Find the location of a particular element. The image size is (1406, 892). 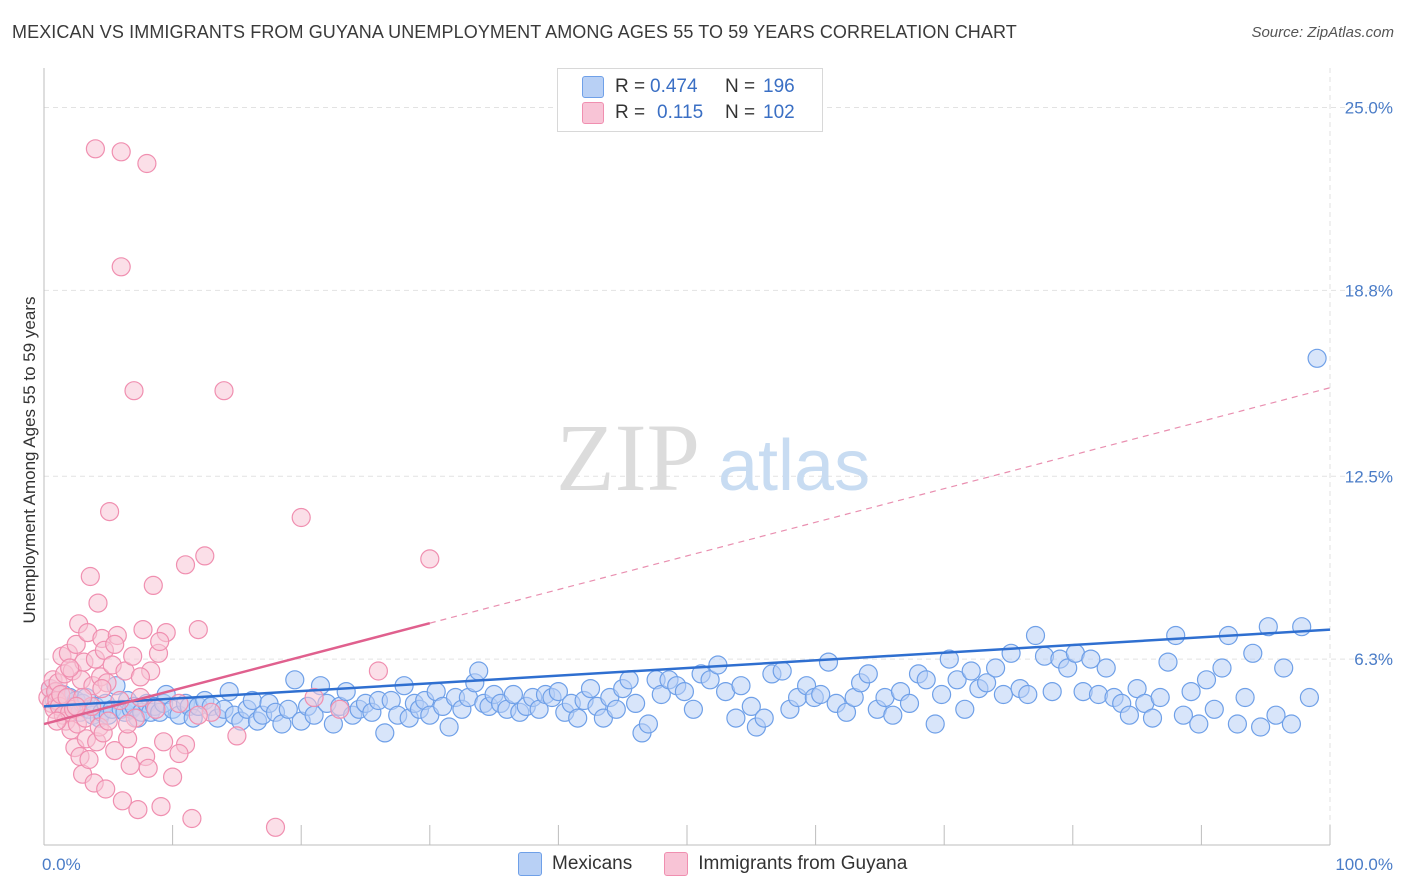

legend-label-guyana: Immigrants from Guyana is located at coordinates (803, 863).